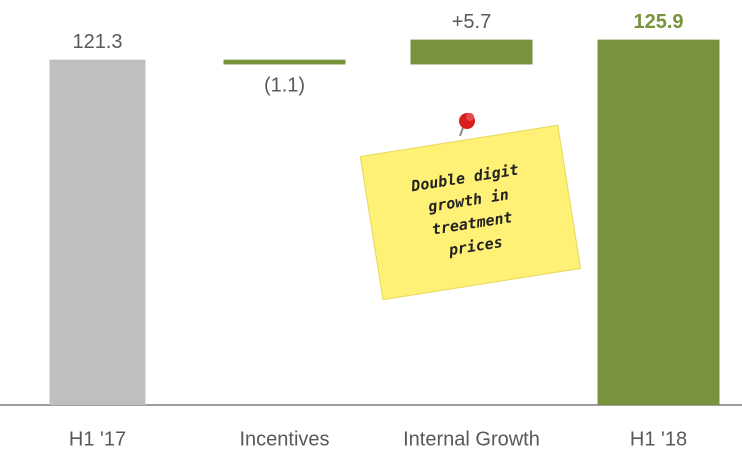 The image size is (742, 451). I want to click on x-tick-label: Incentives, so click(284, 439).